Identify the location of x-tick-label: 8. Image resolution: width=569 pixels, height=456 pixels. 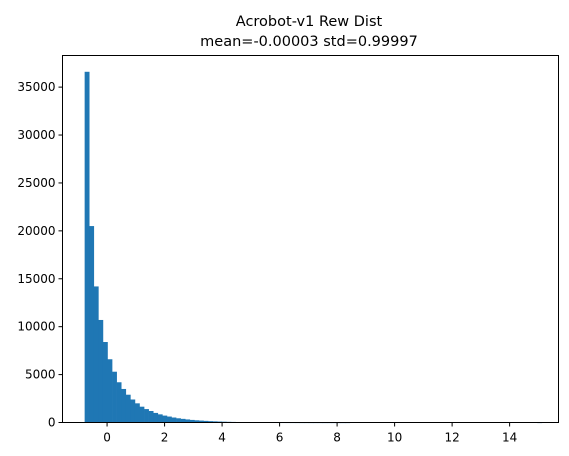
(337, 438).